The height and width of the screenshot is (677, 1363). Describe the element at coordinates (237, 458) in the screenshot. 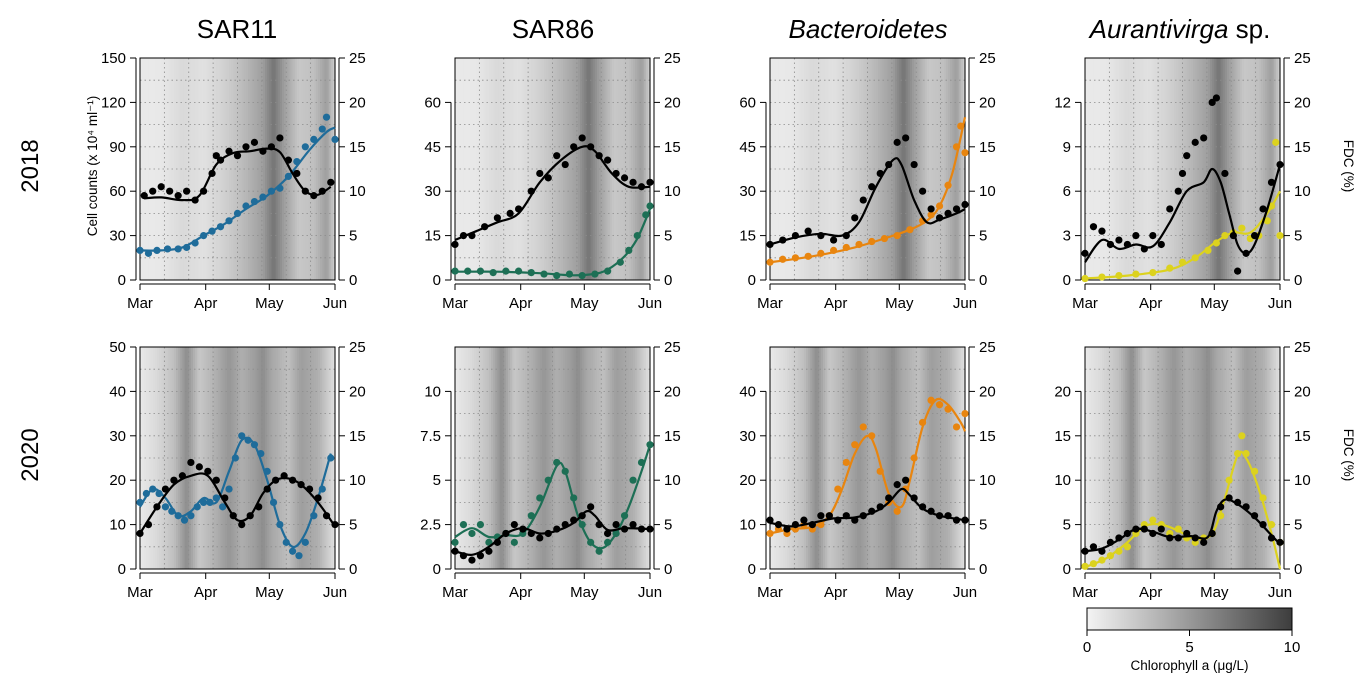

I see `grid` at that location.